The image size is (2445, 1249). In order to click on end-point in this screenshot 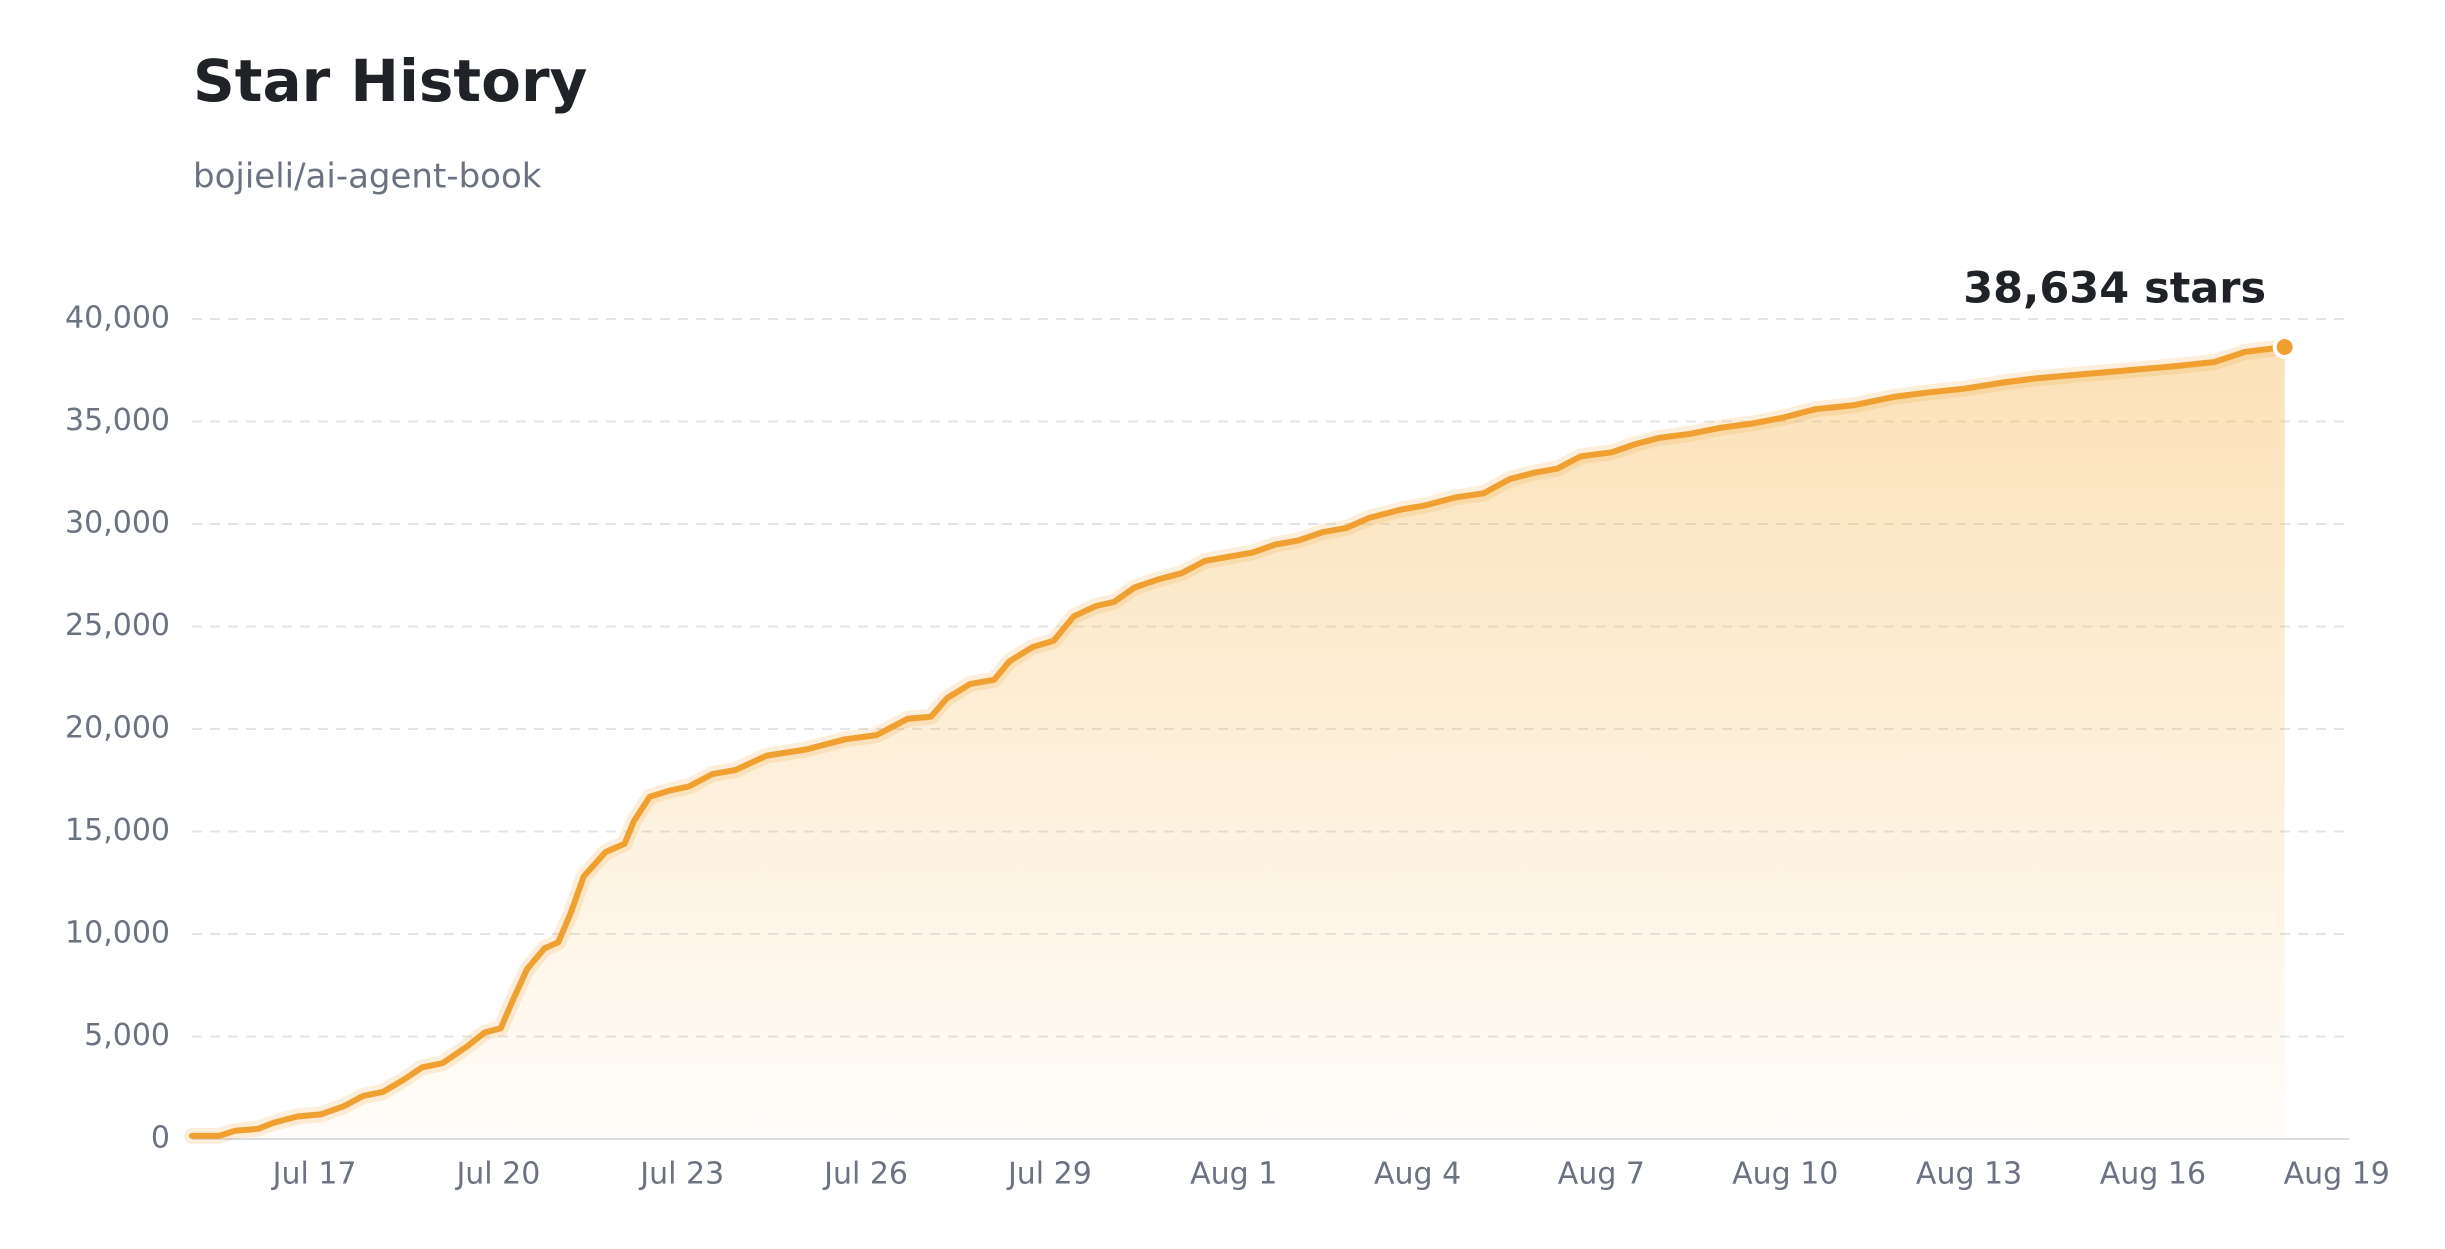, I will do `click(2284, 347)`.